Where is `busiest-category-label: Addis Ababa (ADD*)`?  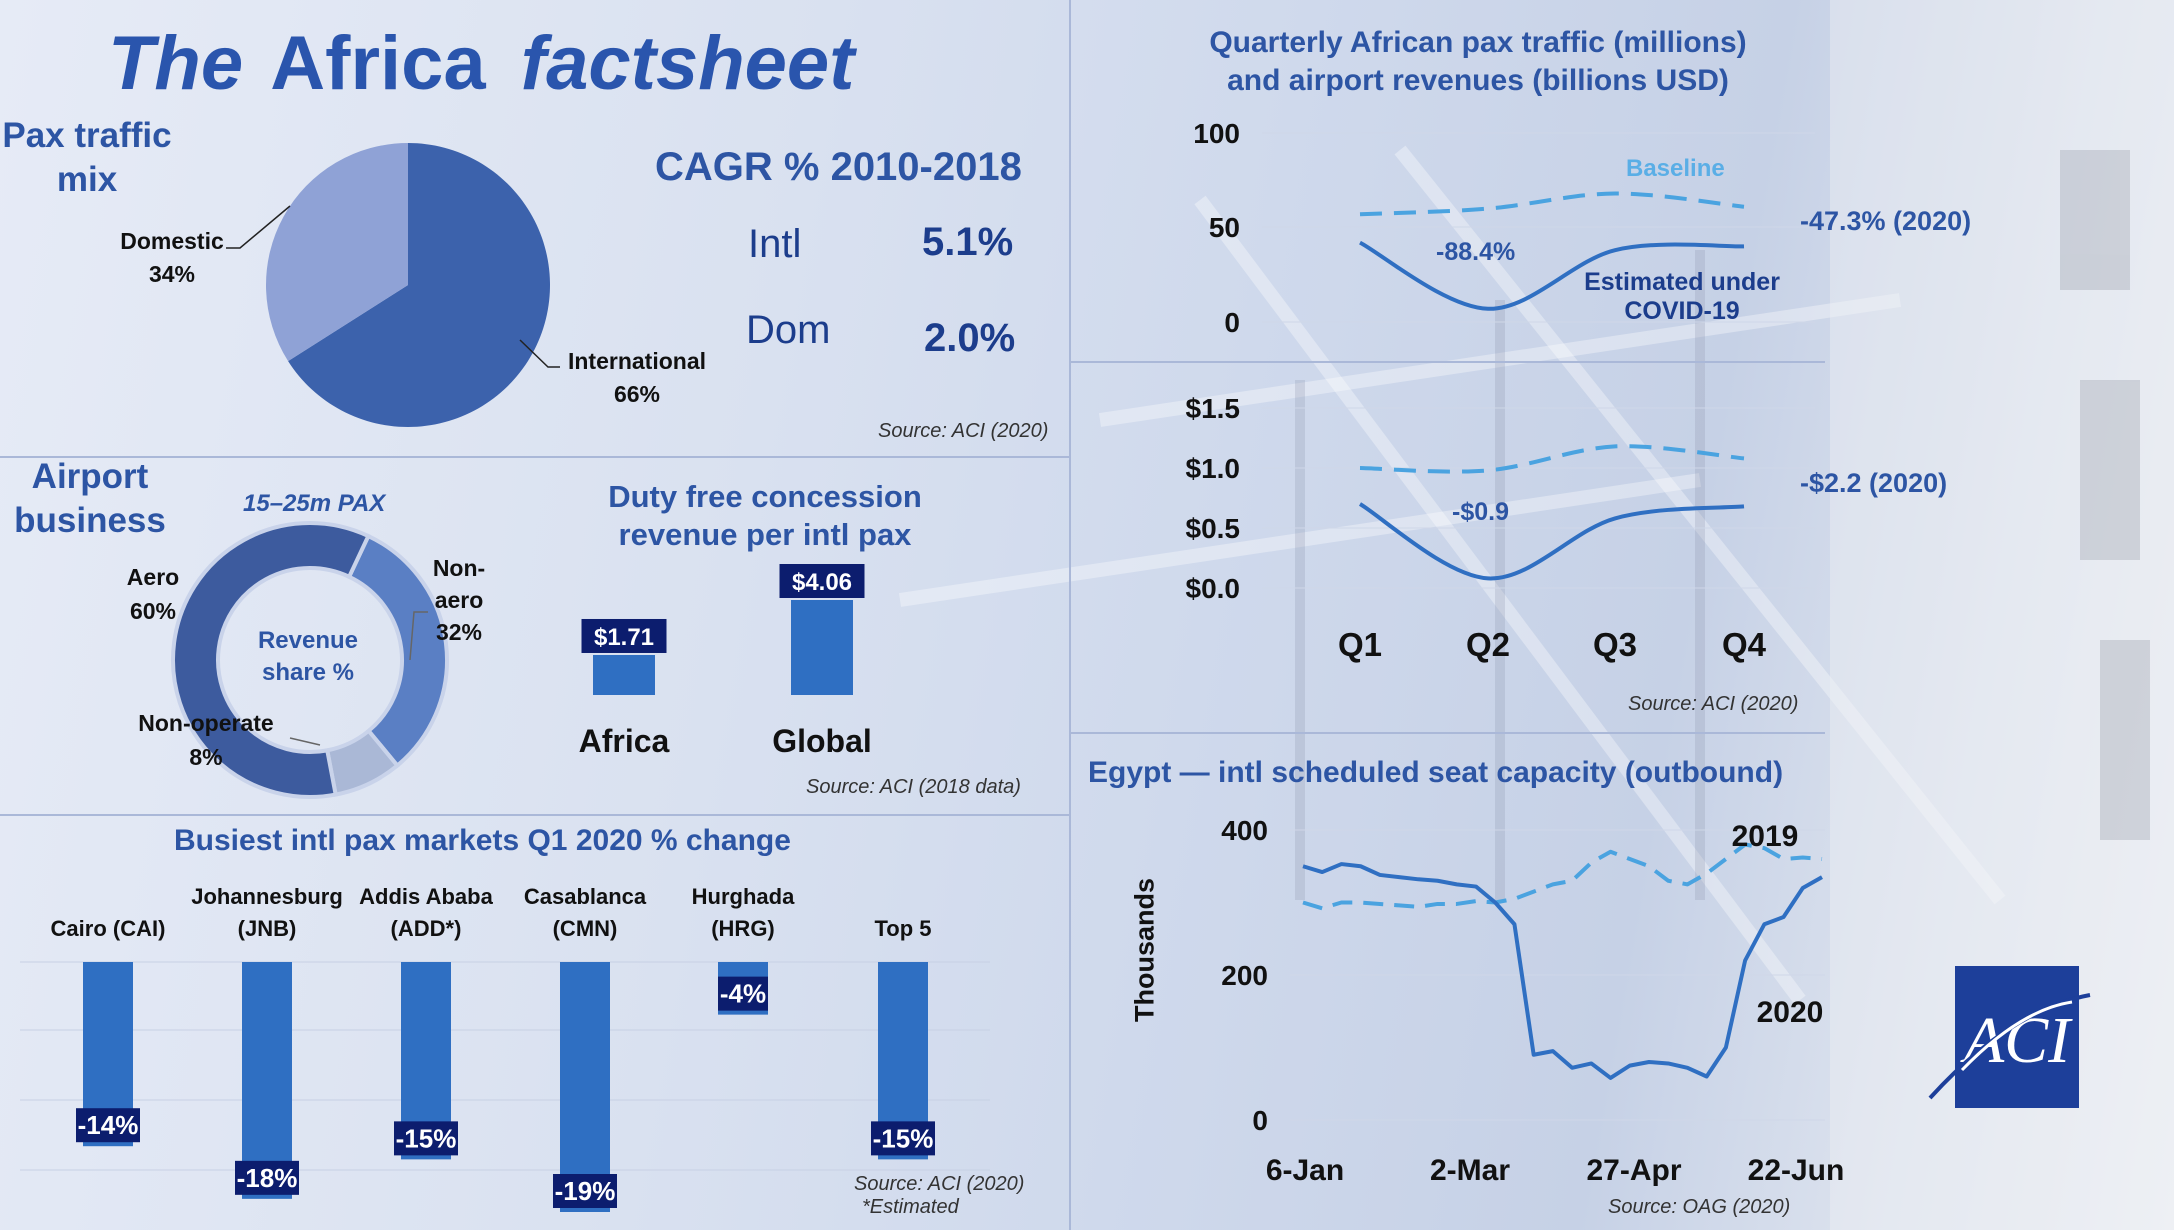
busiest-category-label: Addis Ababa (ADD*) is located at coordinates (426, 912).